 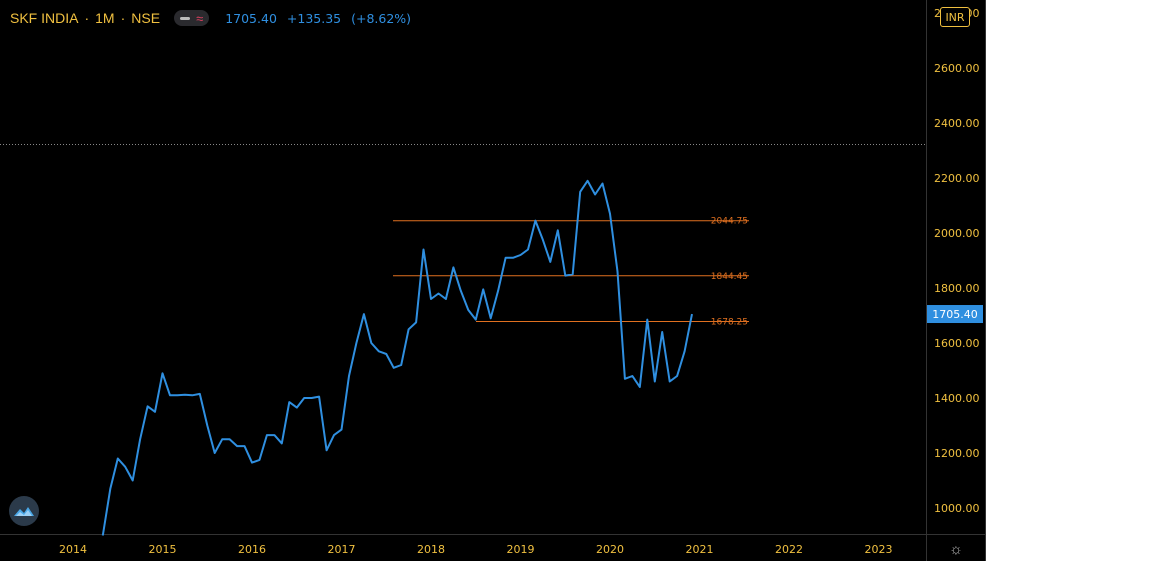 What do you see at coordinates (957, 178) in the screenshot?
I see `y-tick-label: 2200.00` at bounding box center [957, 178].